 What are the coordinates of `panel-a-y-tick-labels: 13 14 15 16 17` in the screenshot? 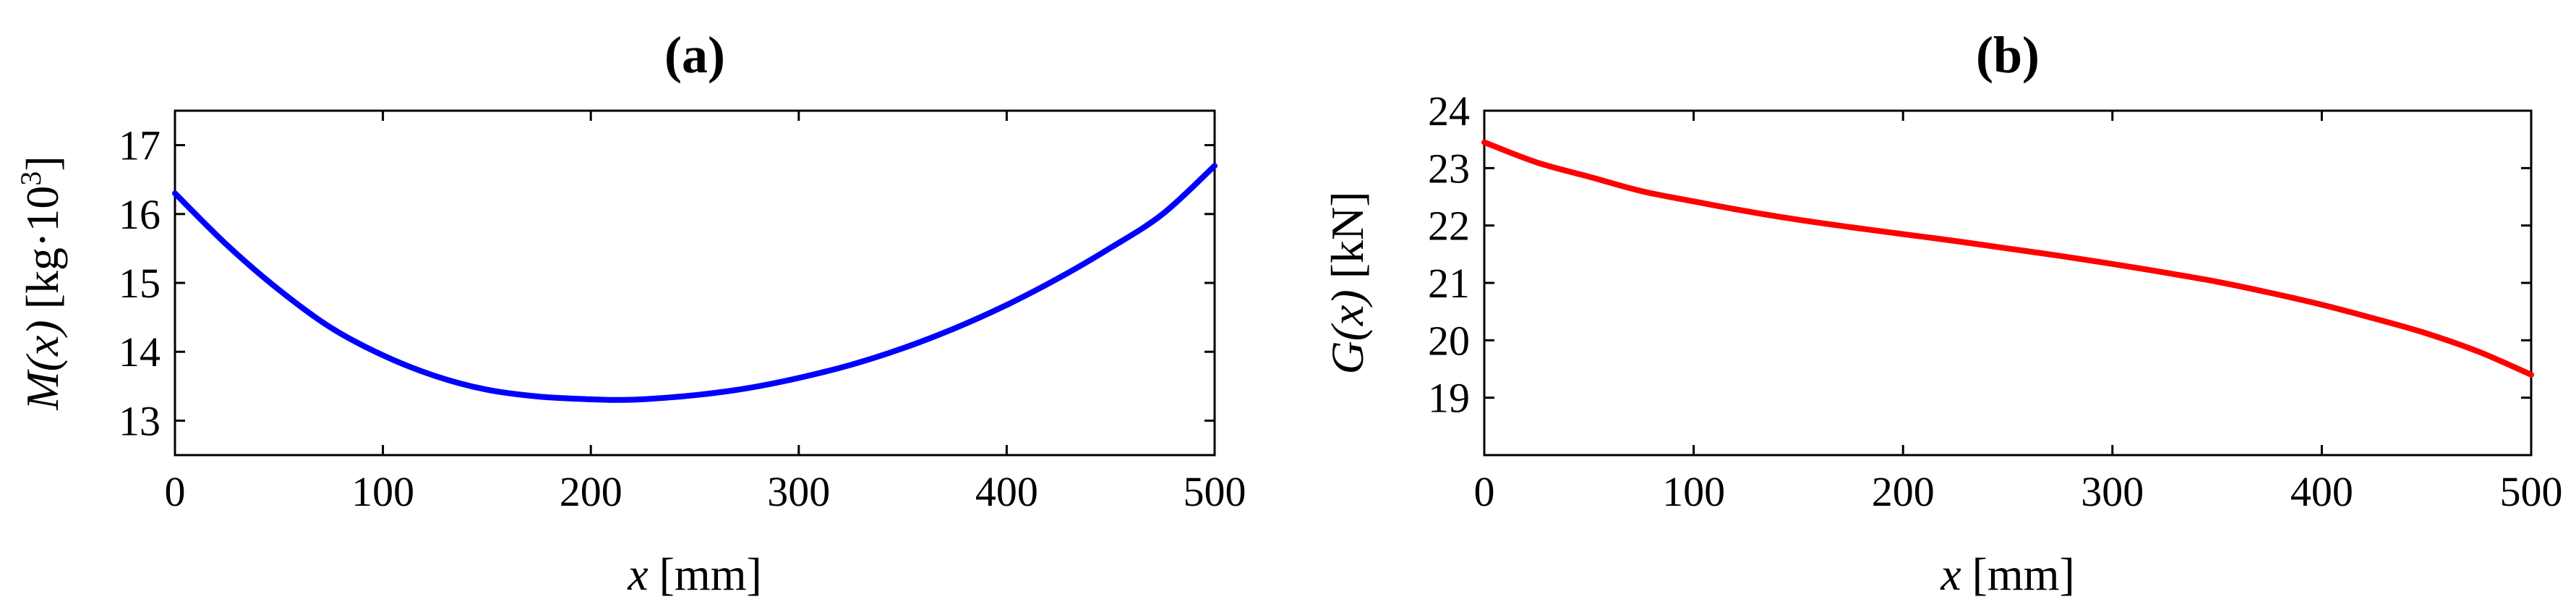 It's located at (140, 283).